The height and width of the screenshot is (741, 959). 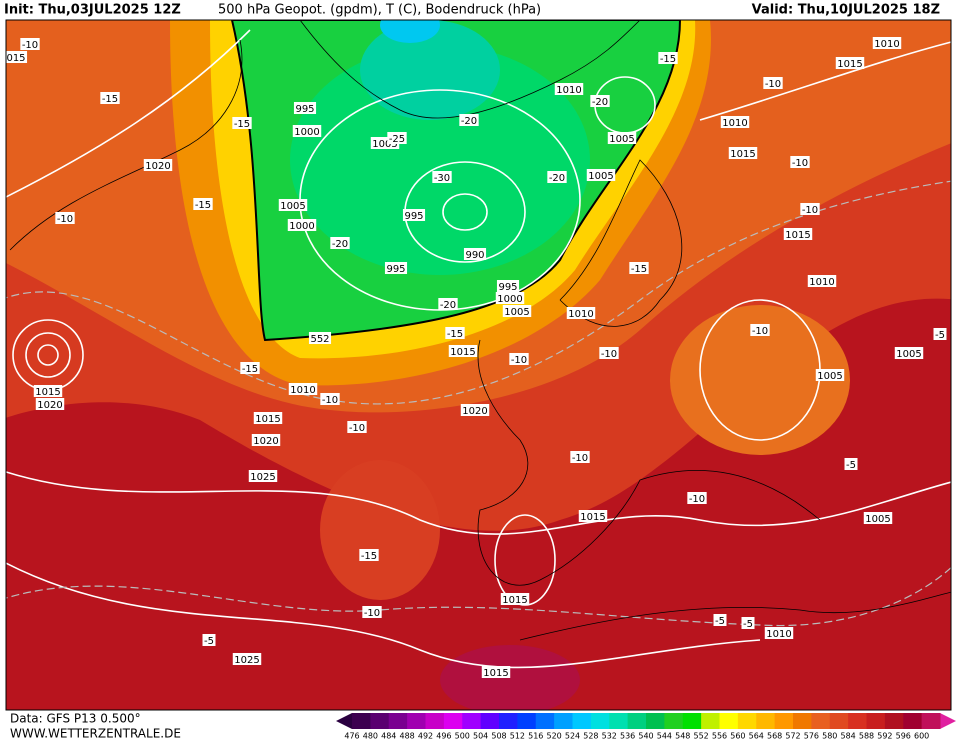 I want to click on colorbar-label: 544, so click(x=664, y=736).